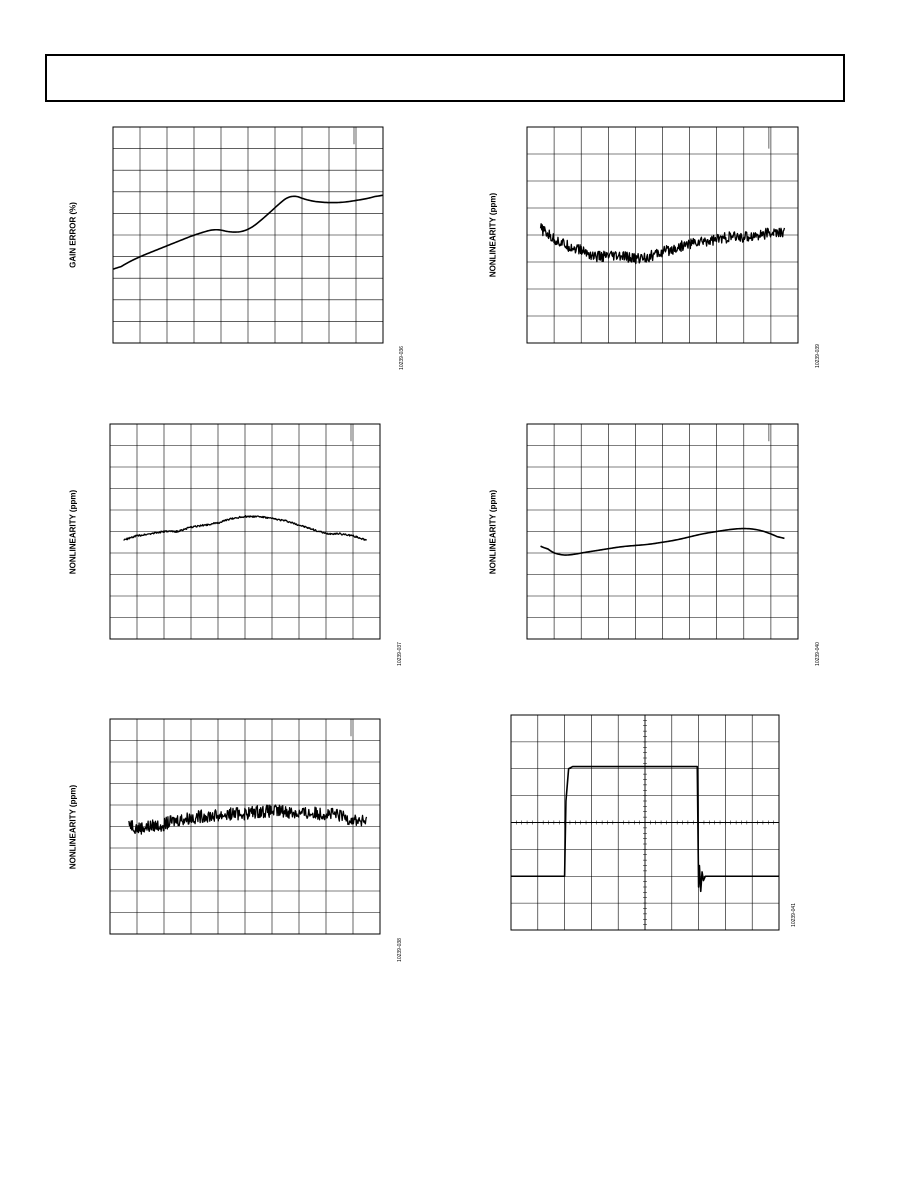 This screenshot has height=1188, width=918. What do you see at coordinates (400, 950) in the screenshot?
I see `figure-id: 10239-038` at bounding box center [400, 950].